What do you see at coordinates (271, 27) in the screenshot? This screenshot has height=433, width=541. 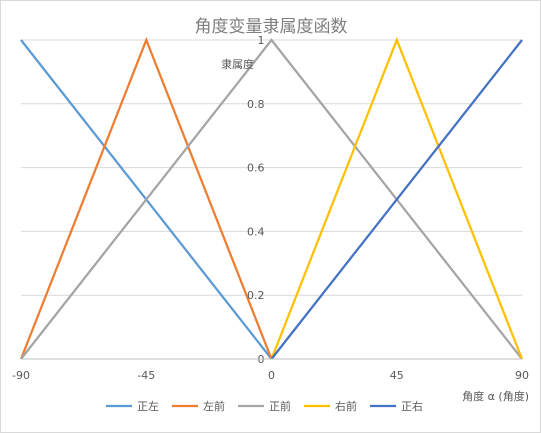 I see `chart-title: 角度变量隶属度函数` at bounding box center [271, 27].